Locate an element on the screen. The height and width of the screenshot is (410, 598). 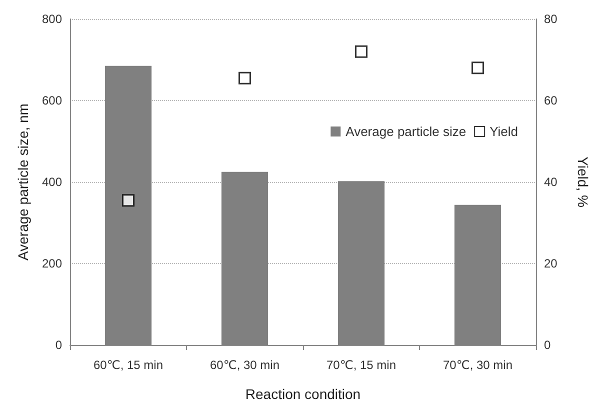
y-tick-label: 200 is located at coordinates (52, 263).